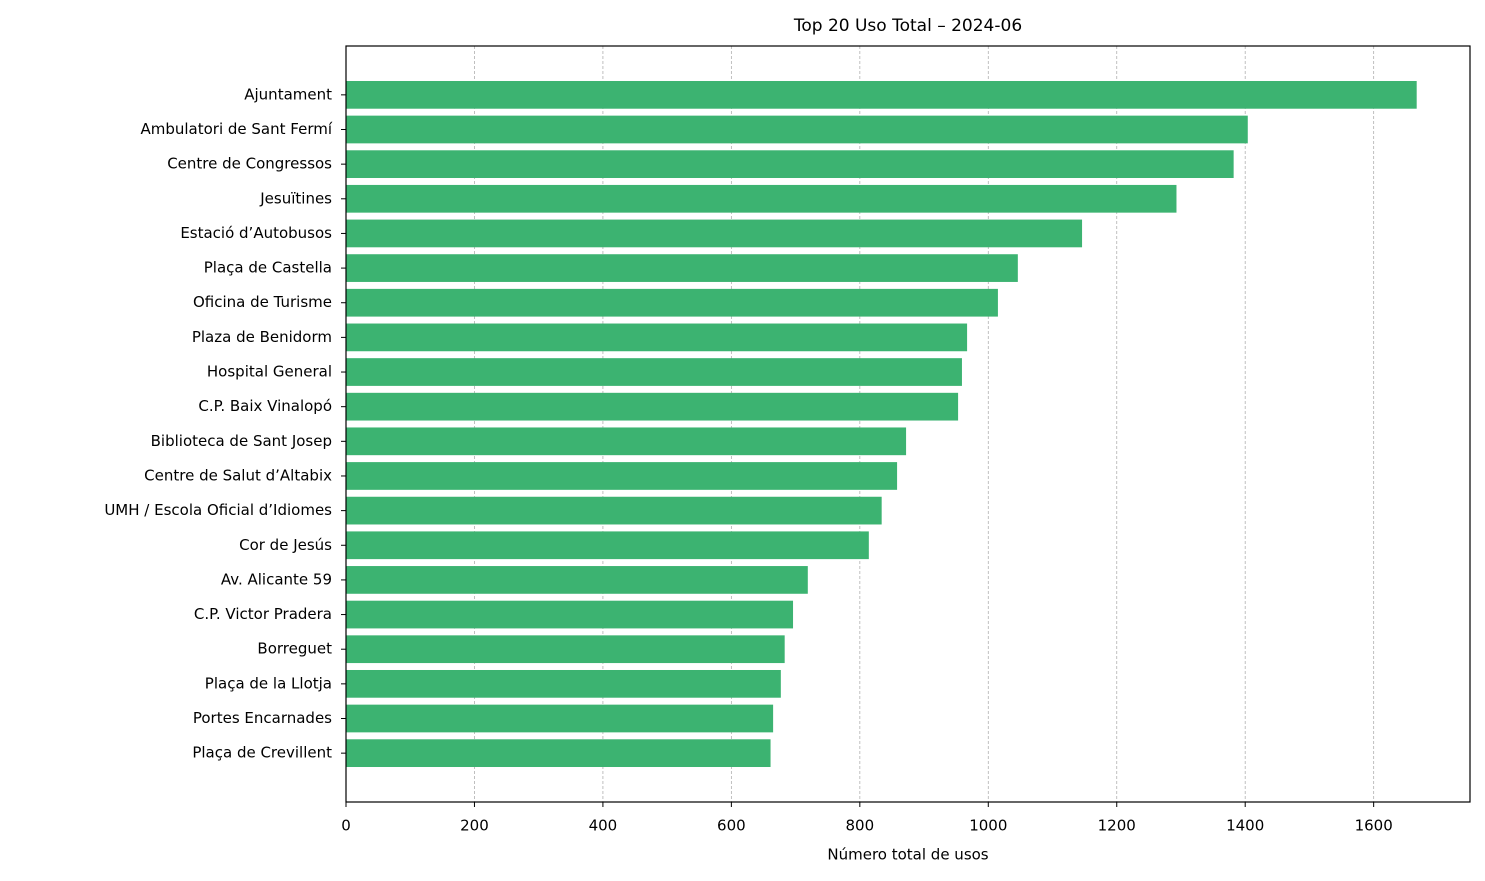 The image size is (1485, 881). I want to click on y-tick-label: Centre de Salut d’Altabix, so click(238, 475).